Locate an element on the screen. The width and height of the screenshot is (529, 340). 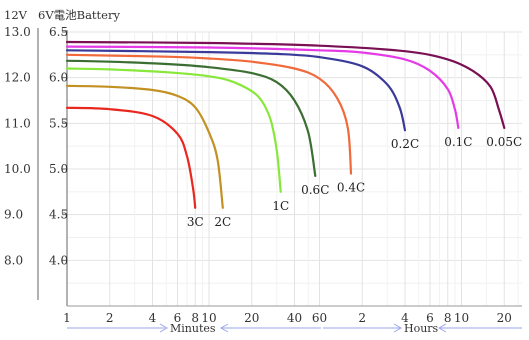
y-right-tick-label: 4.0 is located at coordinates (58, 260).